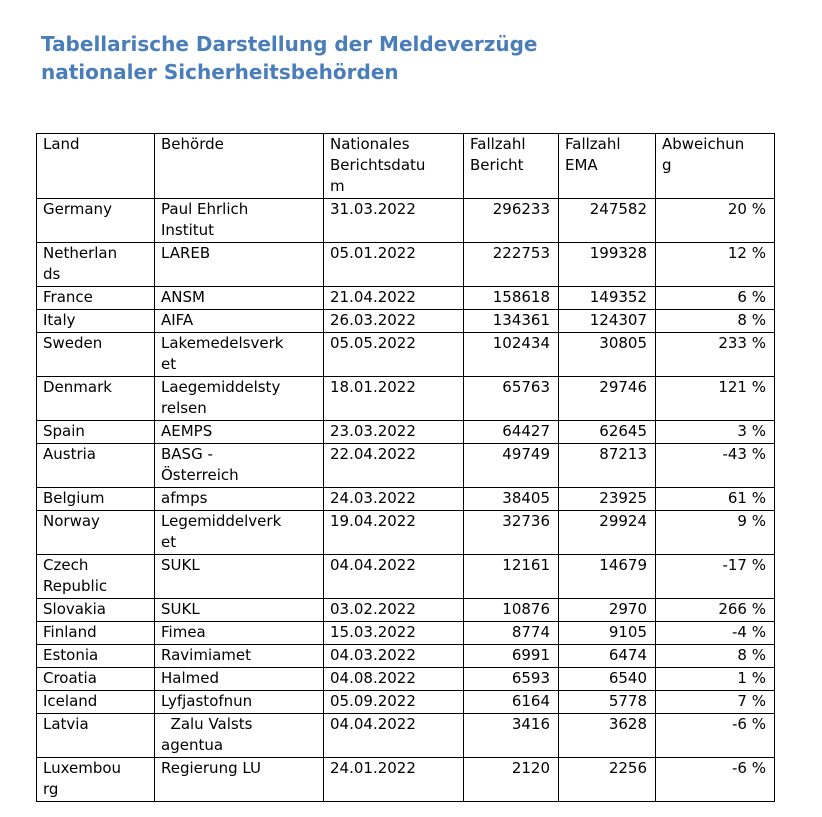 This screenshot has width=822, height=817. Describe the element at coordinates (511, 576) in the screenshot. I see `cell-fallzahl-bericht: 12161` at that location.